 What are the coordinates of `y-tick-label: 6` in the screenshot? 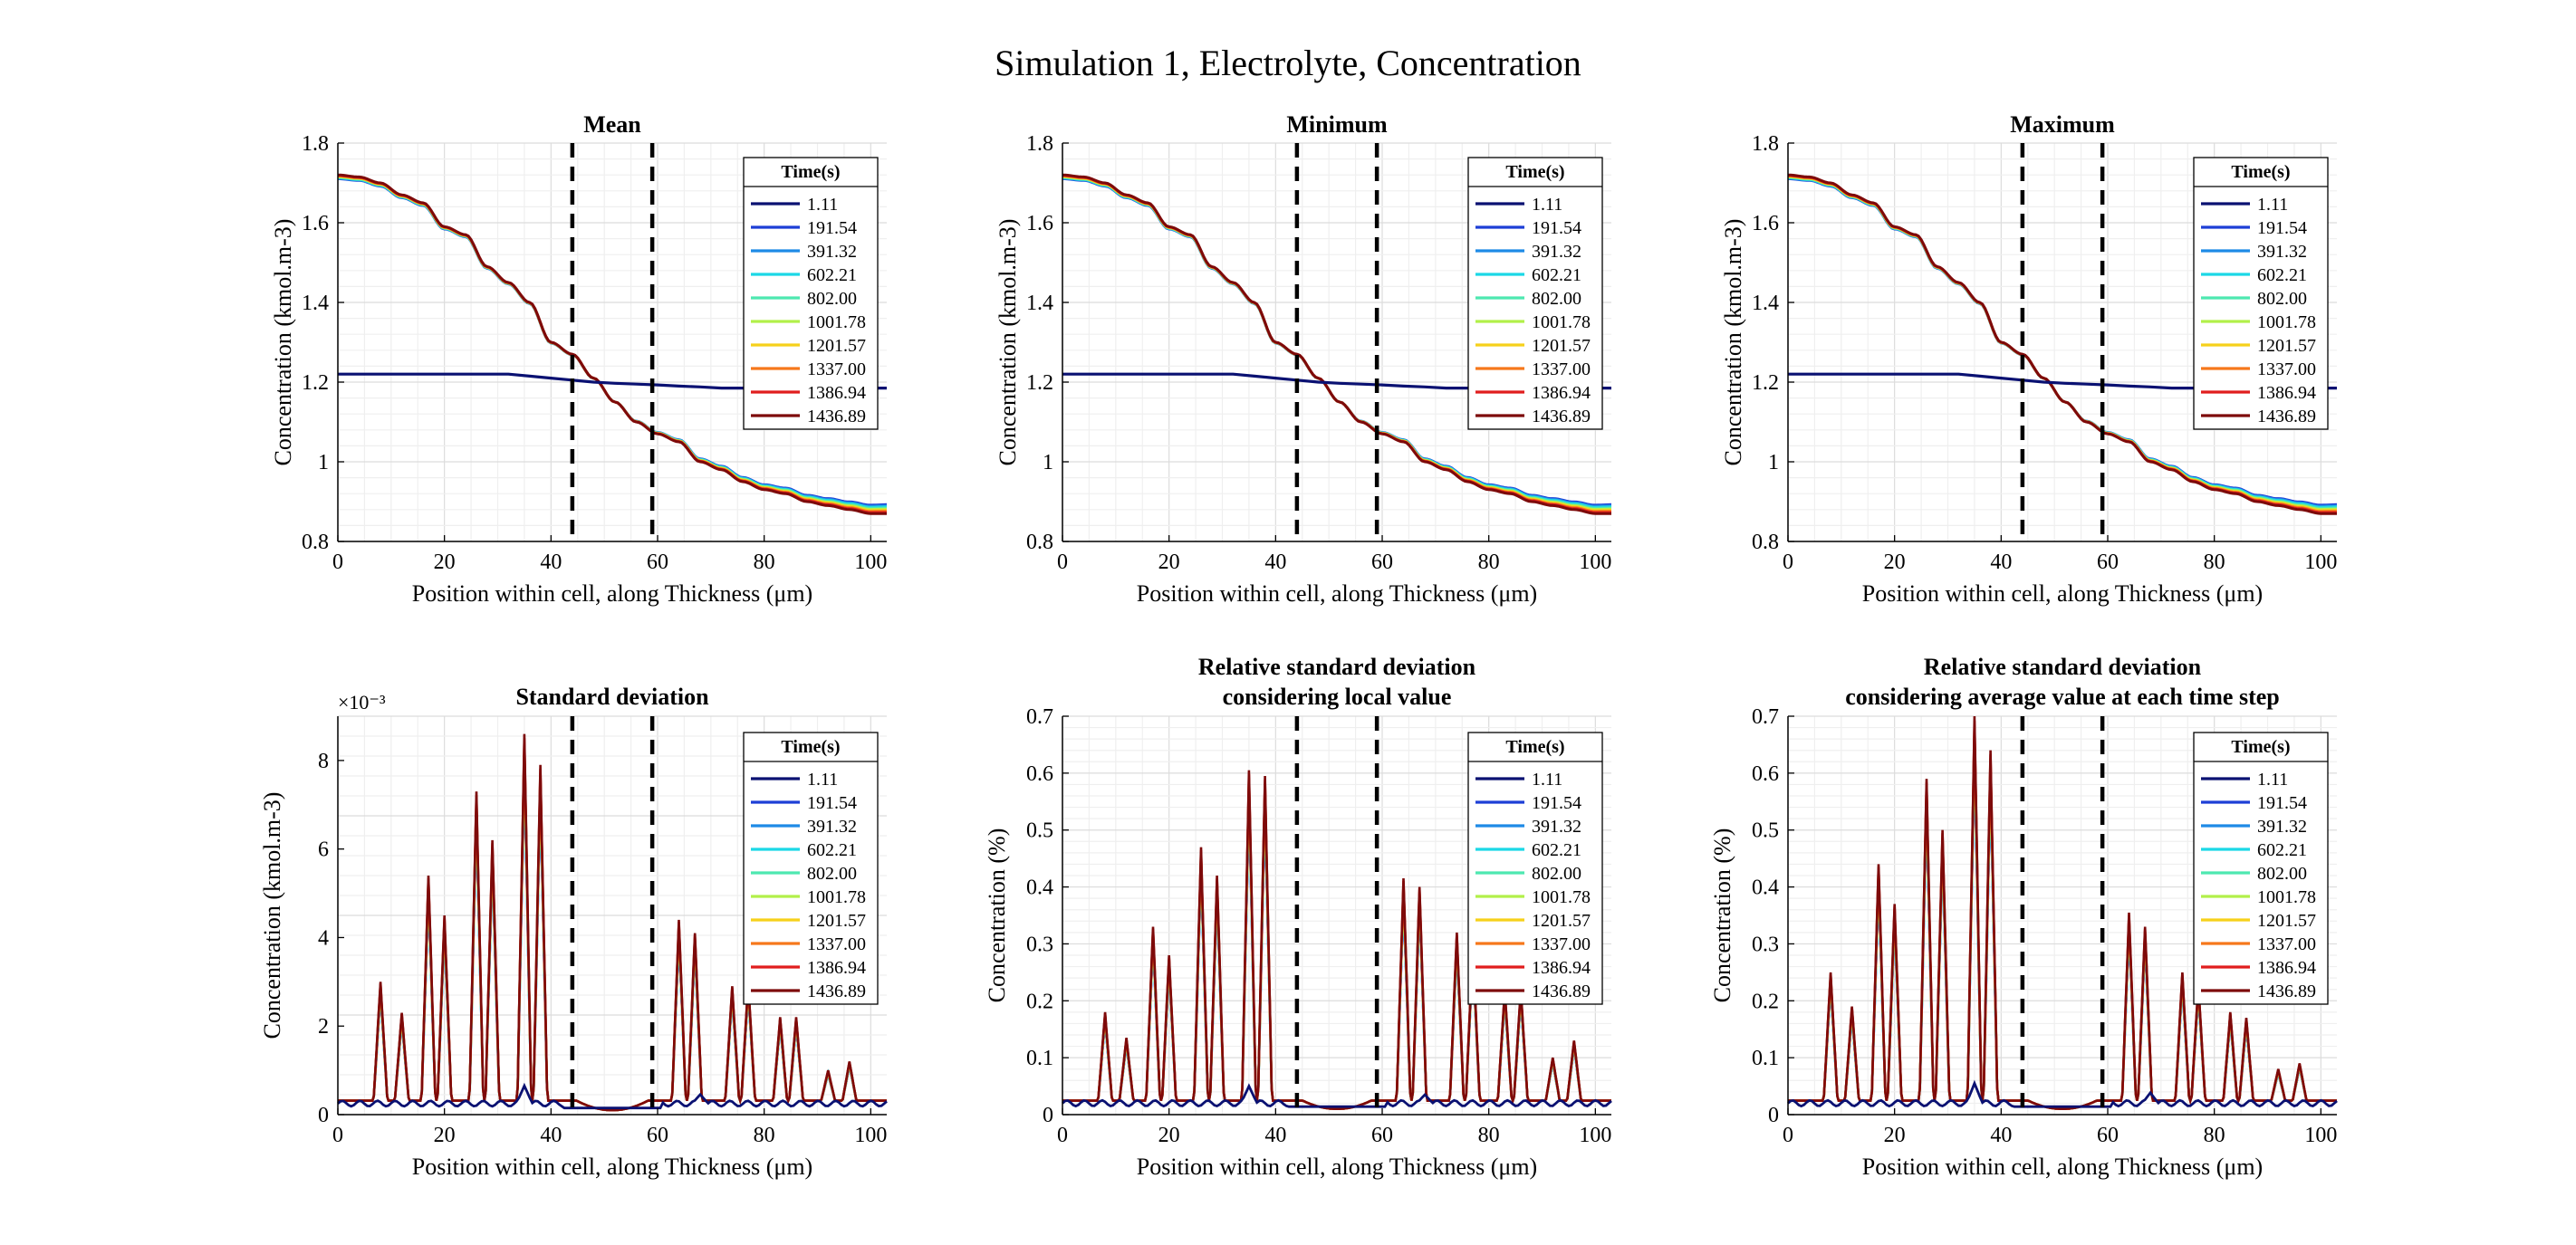 It's located at (323, 850).